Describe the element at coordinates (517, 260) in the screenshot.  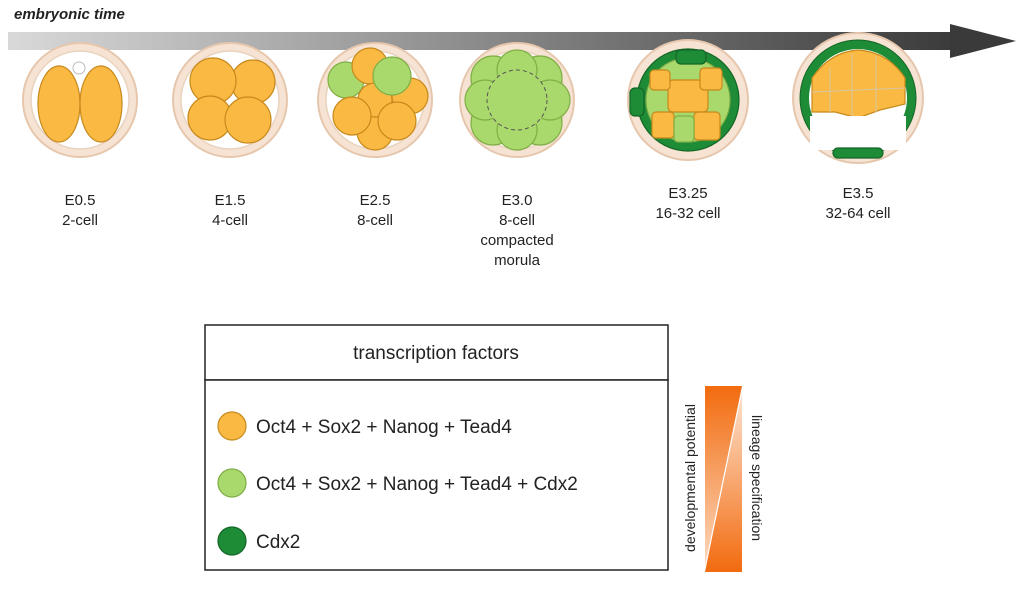
I see `stage-label: morula` at that location.